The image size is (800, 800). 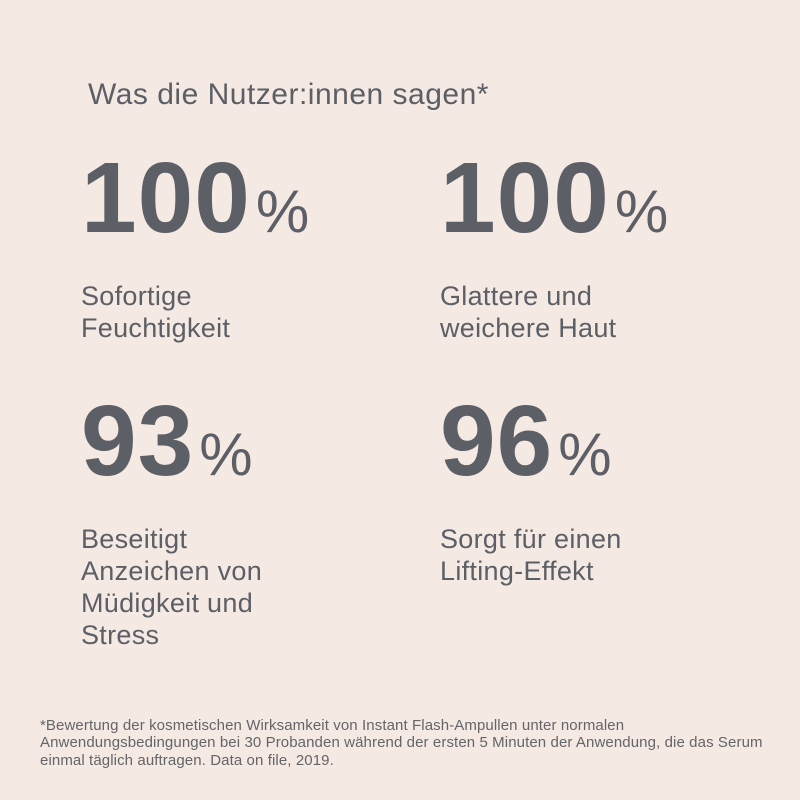 I want to click on stat-card-sofortige-feuchtigkeit: 100% Sofortige Feuchtigkeit, so click(x=246, y=246).